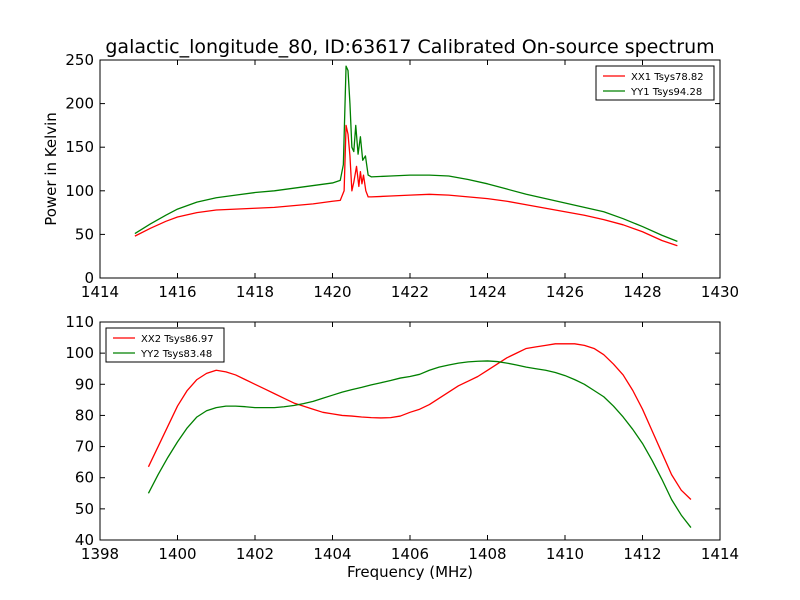 This screenshot has width=800, height=600. What do you see at coordinates (177, 554) in the screenshot?
I see `x-tick-label: 1400` at bounding box center [177, 554].